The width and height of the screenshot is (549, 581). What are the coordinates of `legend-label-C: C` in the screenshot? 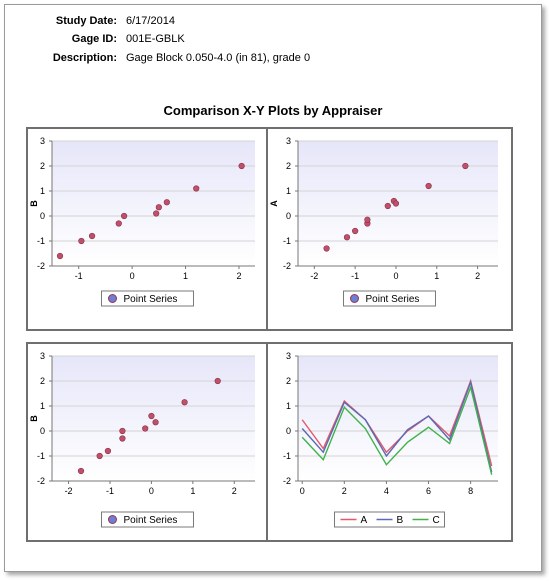 It's located at (436, 520).